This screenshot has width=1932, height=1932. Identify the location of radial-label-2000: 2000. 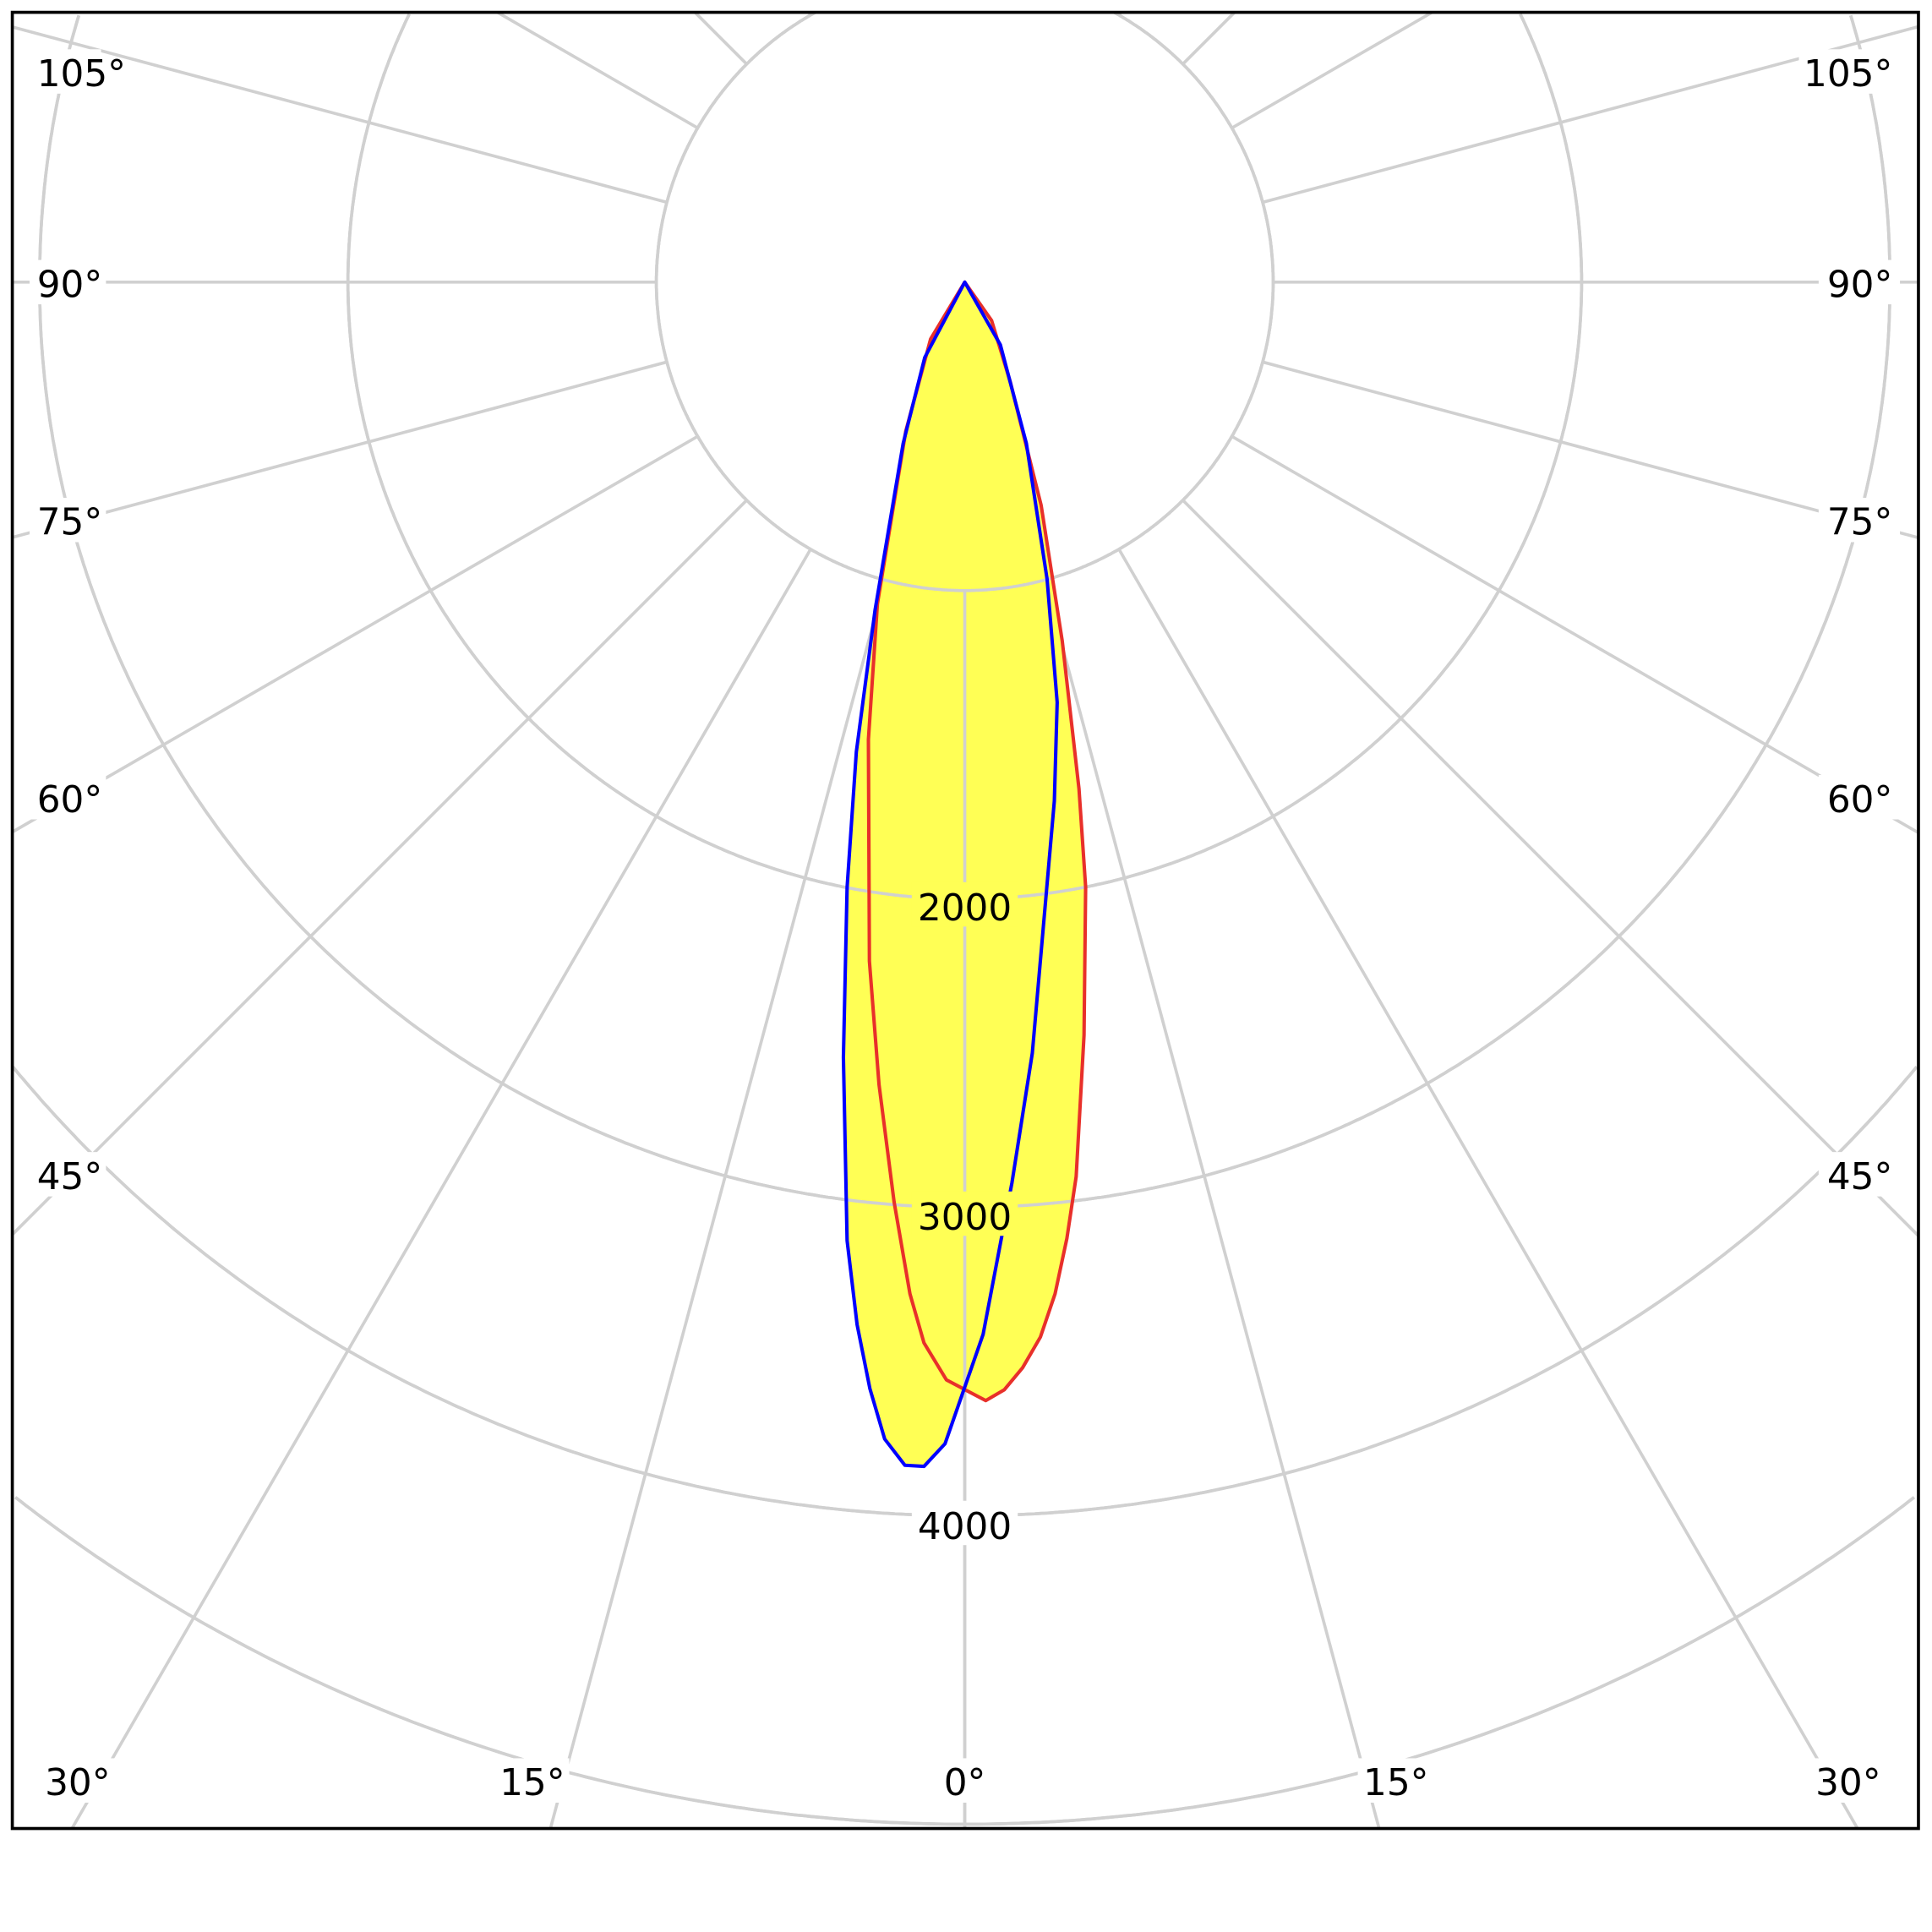
(964, 905).